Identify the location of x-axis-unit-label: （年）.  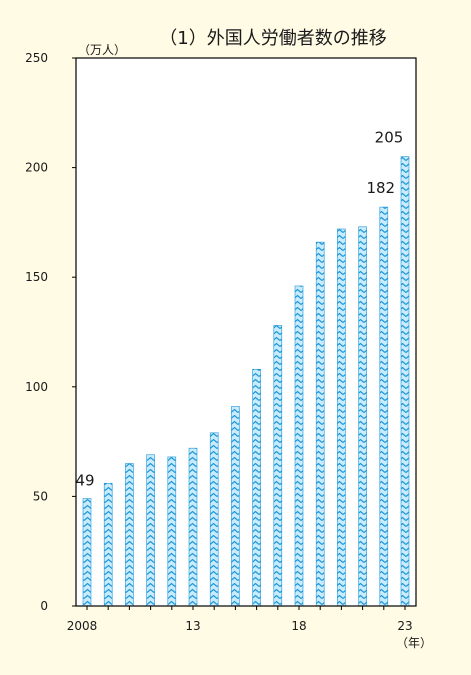
(414, 643).